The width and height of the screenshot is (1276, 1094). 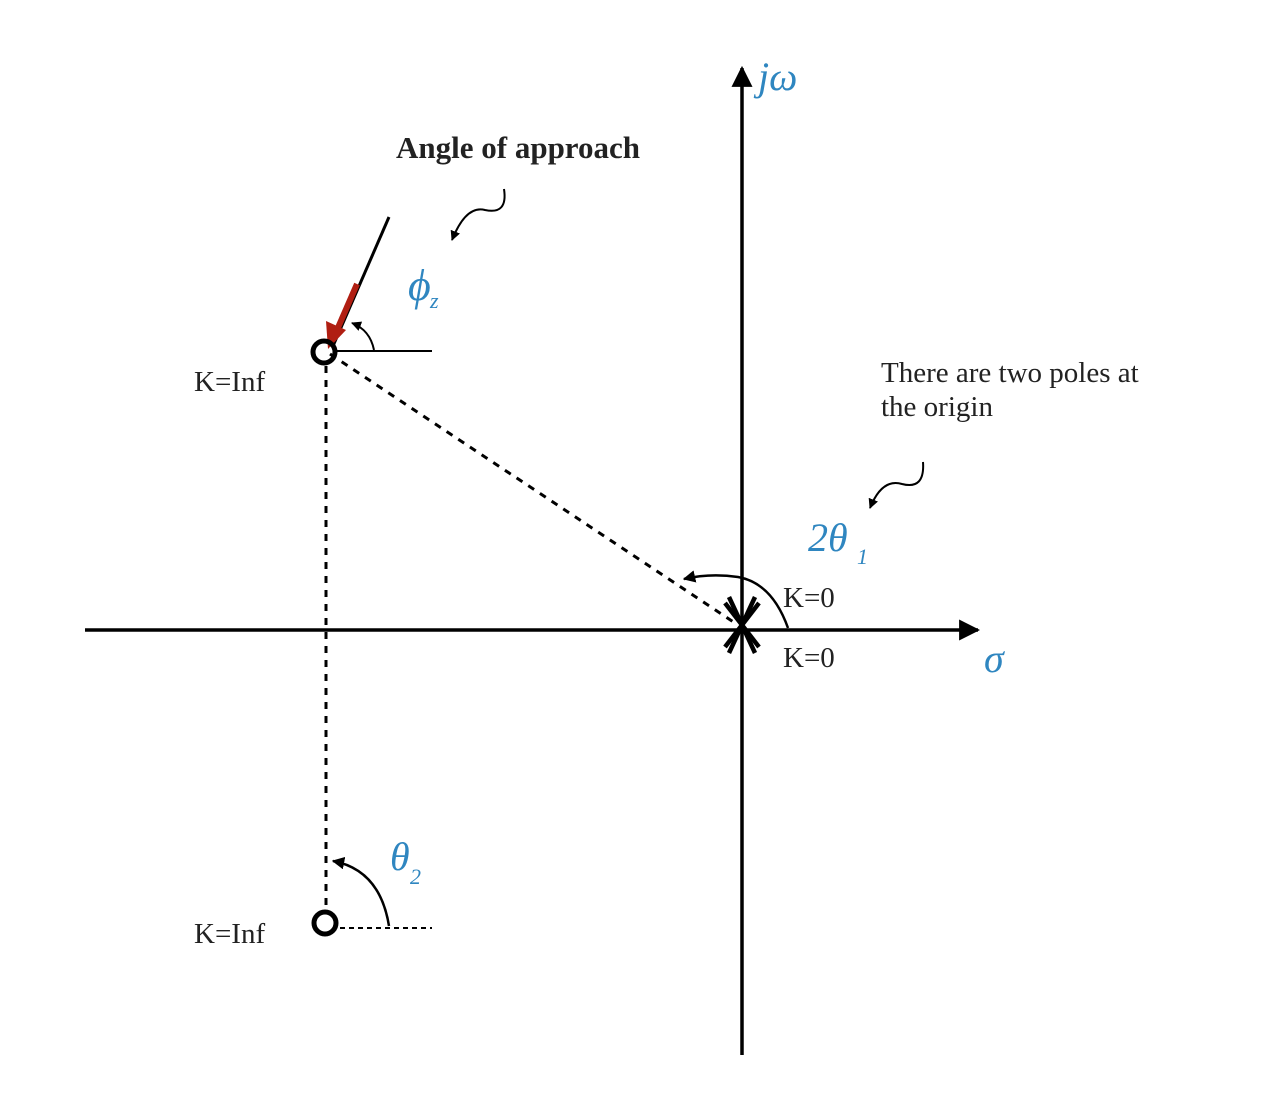 I want to click on theta2-subscript: 2, so click(x=415, y=876).